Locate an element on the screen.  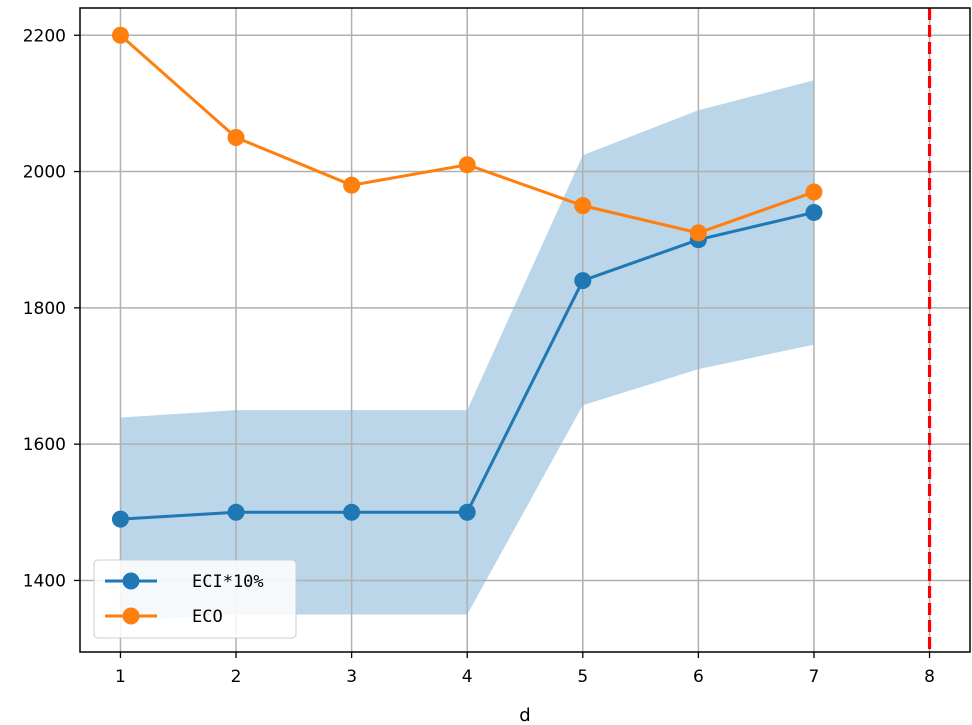
x-tick-label: 6 is located at coordinates (698, 677).